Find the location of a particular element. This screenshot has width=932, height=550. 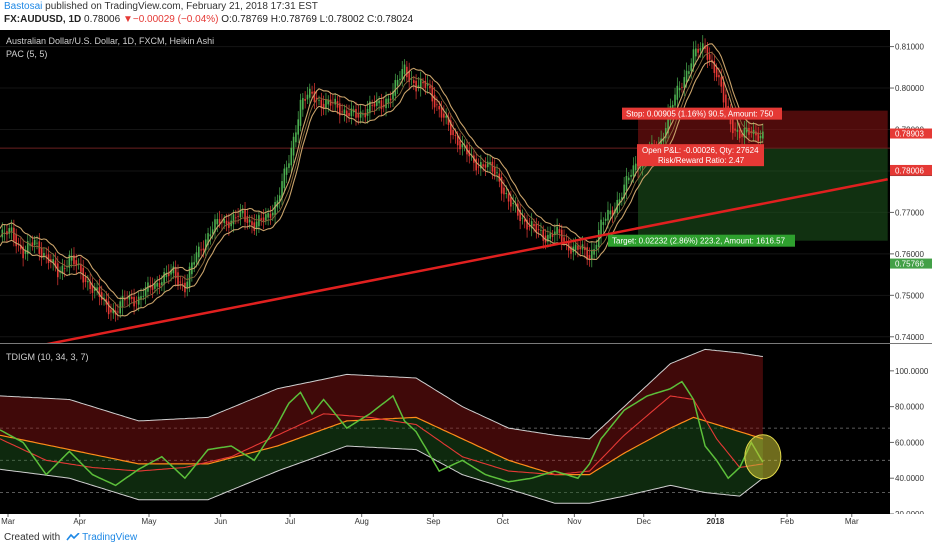

time-tick-label: Apr is located at coordinates (79, 521).